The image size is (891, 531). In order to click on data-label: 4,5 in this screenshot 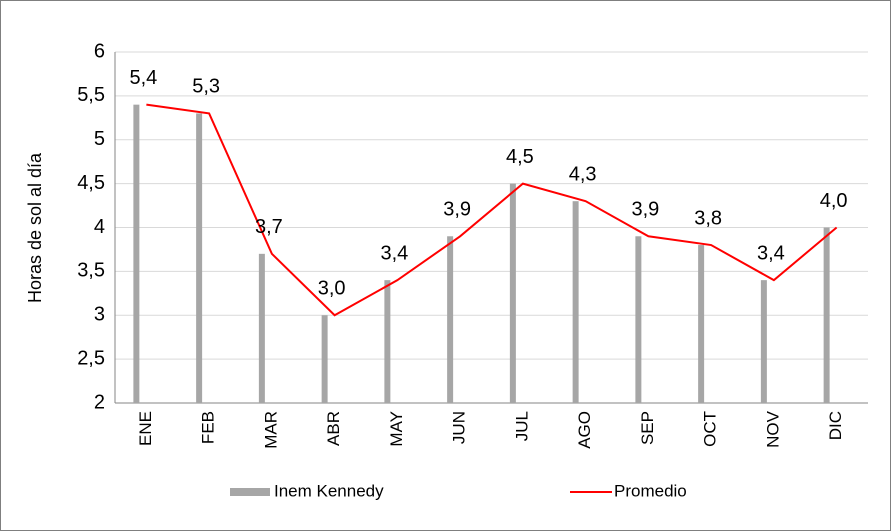, I will do `click(520, 157)`.